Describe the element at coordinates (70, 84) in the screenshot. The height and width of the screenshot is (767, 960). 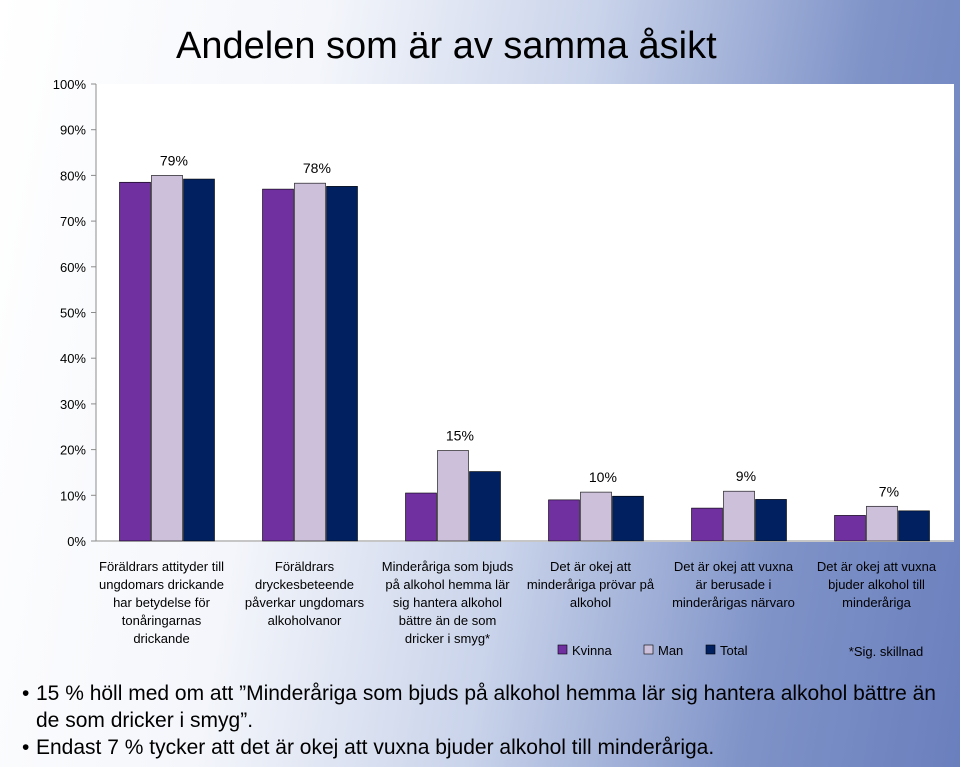
I see `y-tick-label: 100%` at that location.